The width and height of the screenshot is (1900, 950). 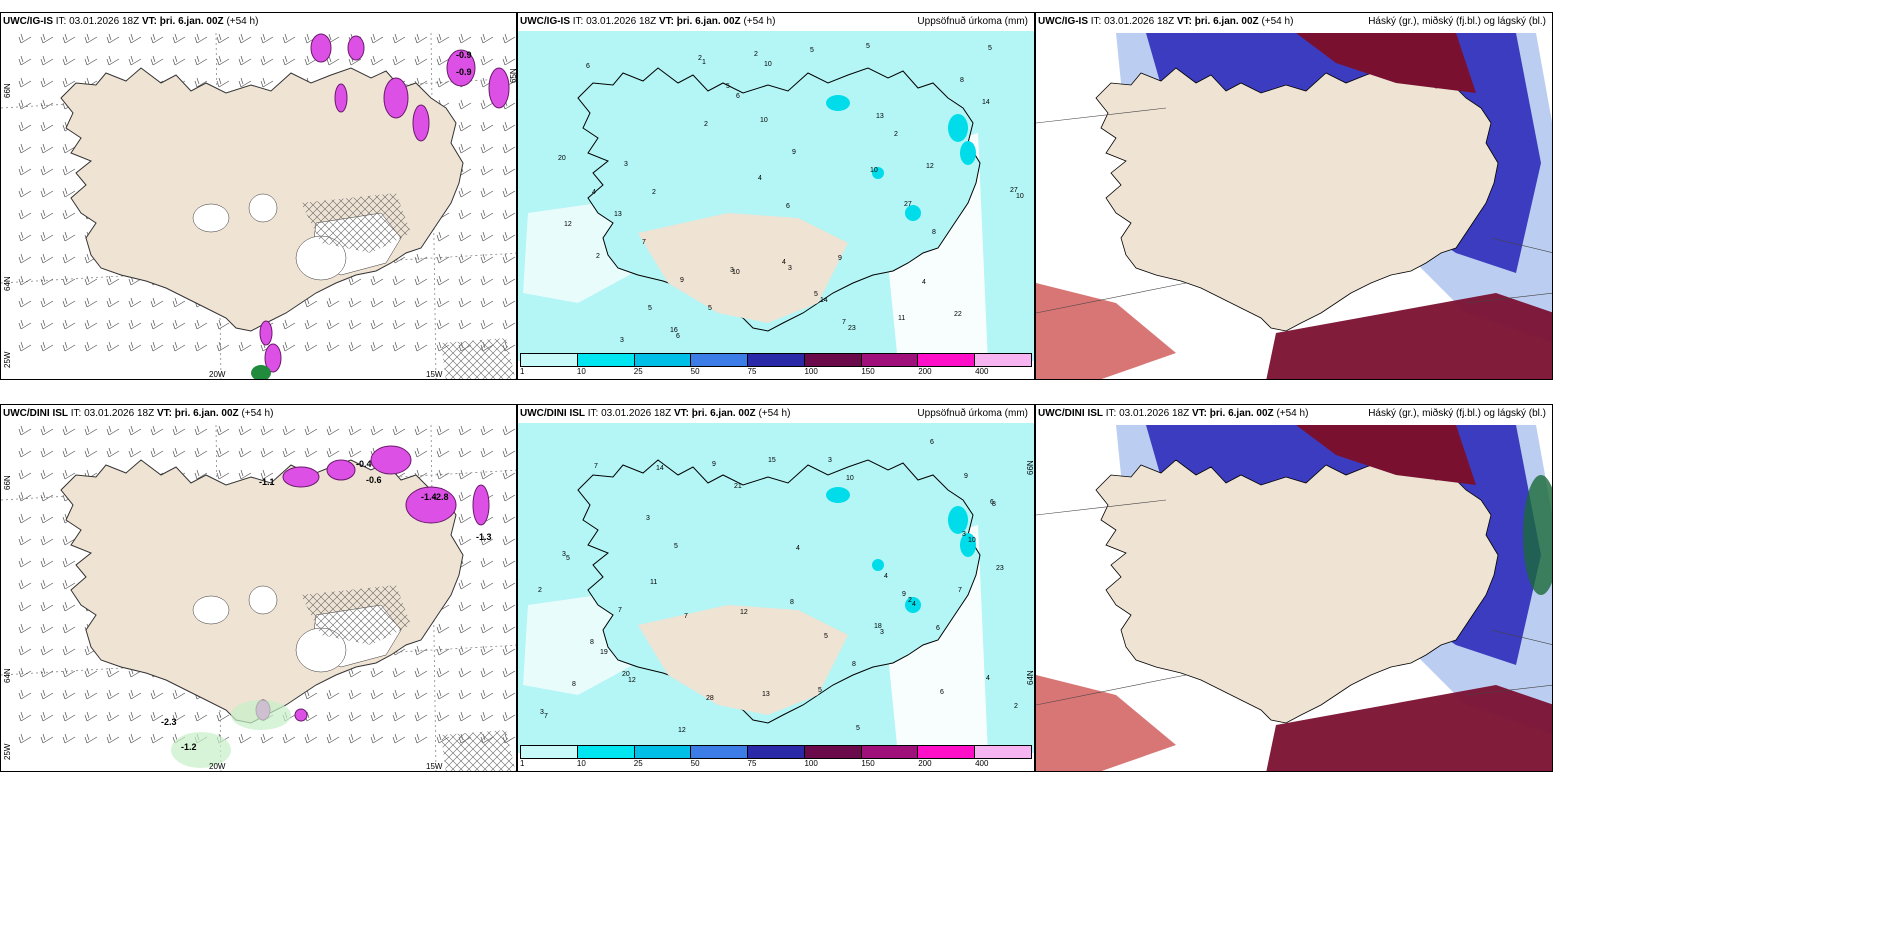 What do you see at coordinates (604, 652) in the screenshot?
I see `precip-value: 19` at bounding box center [604, 652].